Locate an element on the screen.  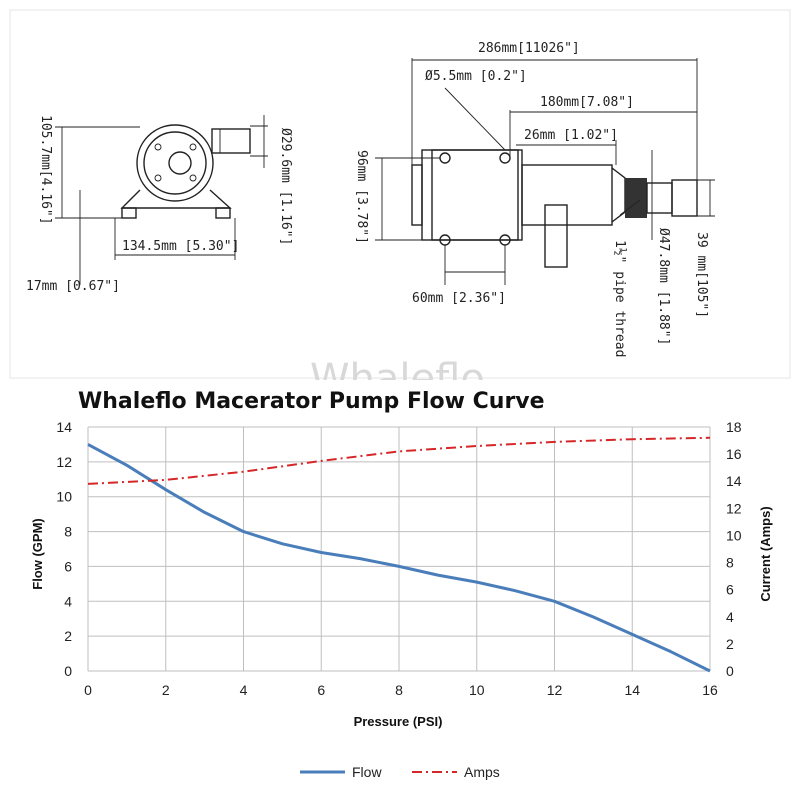
watermark: Whaleflo is located at coordinates (397, 368).